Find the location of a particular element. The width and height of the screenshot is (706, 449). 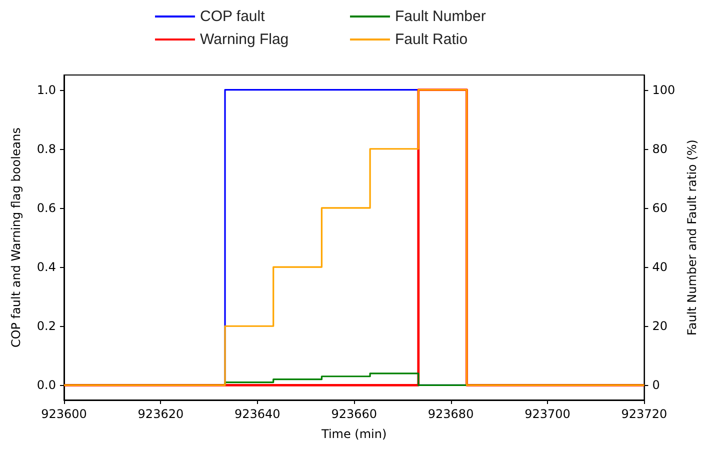

legend-label: Warning Flag is located at coordinates (244, 39).